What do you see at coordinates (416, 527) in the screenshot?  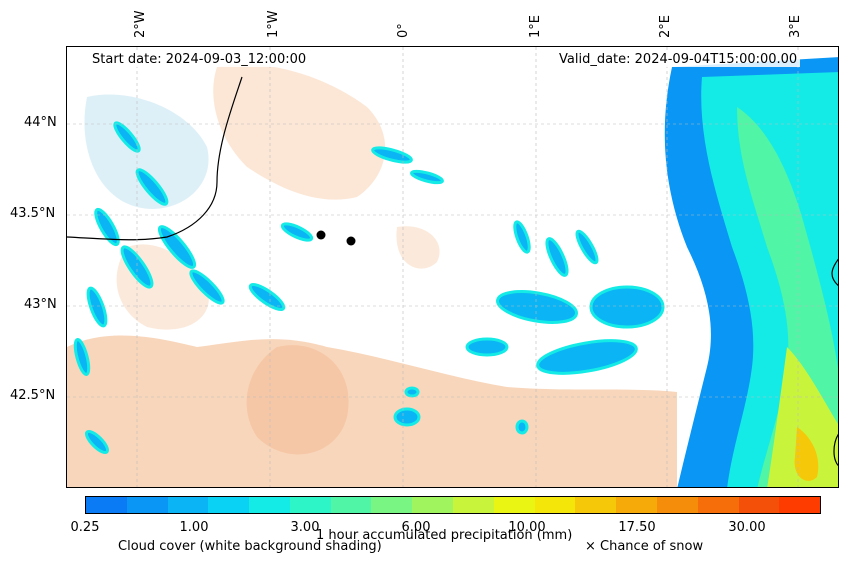 I see `colorbar-tick: 6.00` at bounding box center [416, 527].